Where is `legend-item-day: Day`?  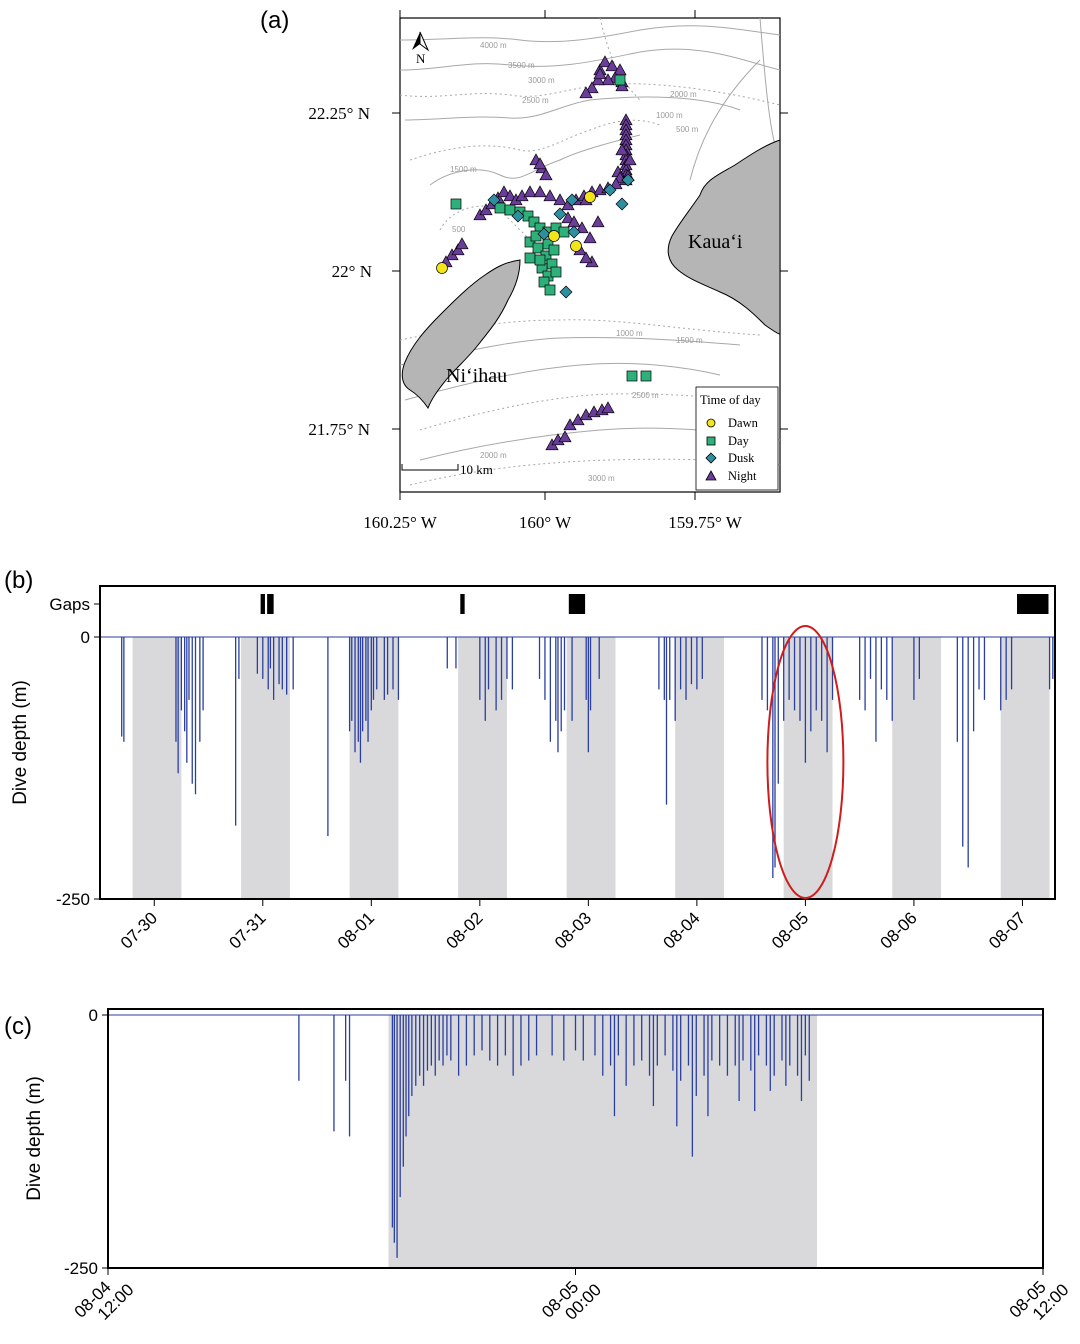 legend-item-day: Day is located at coordinates (728, 441).